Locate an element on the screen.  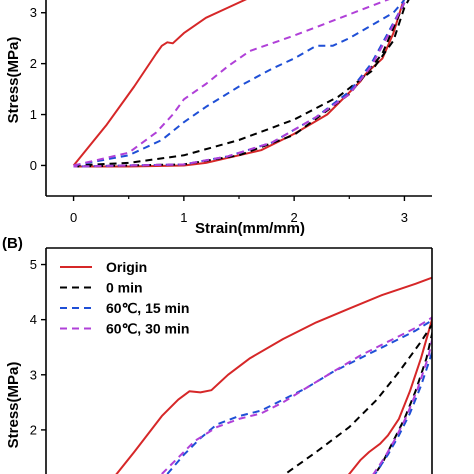
panel-b-label: (B) is located at coordinates (12, 243).